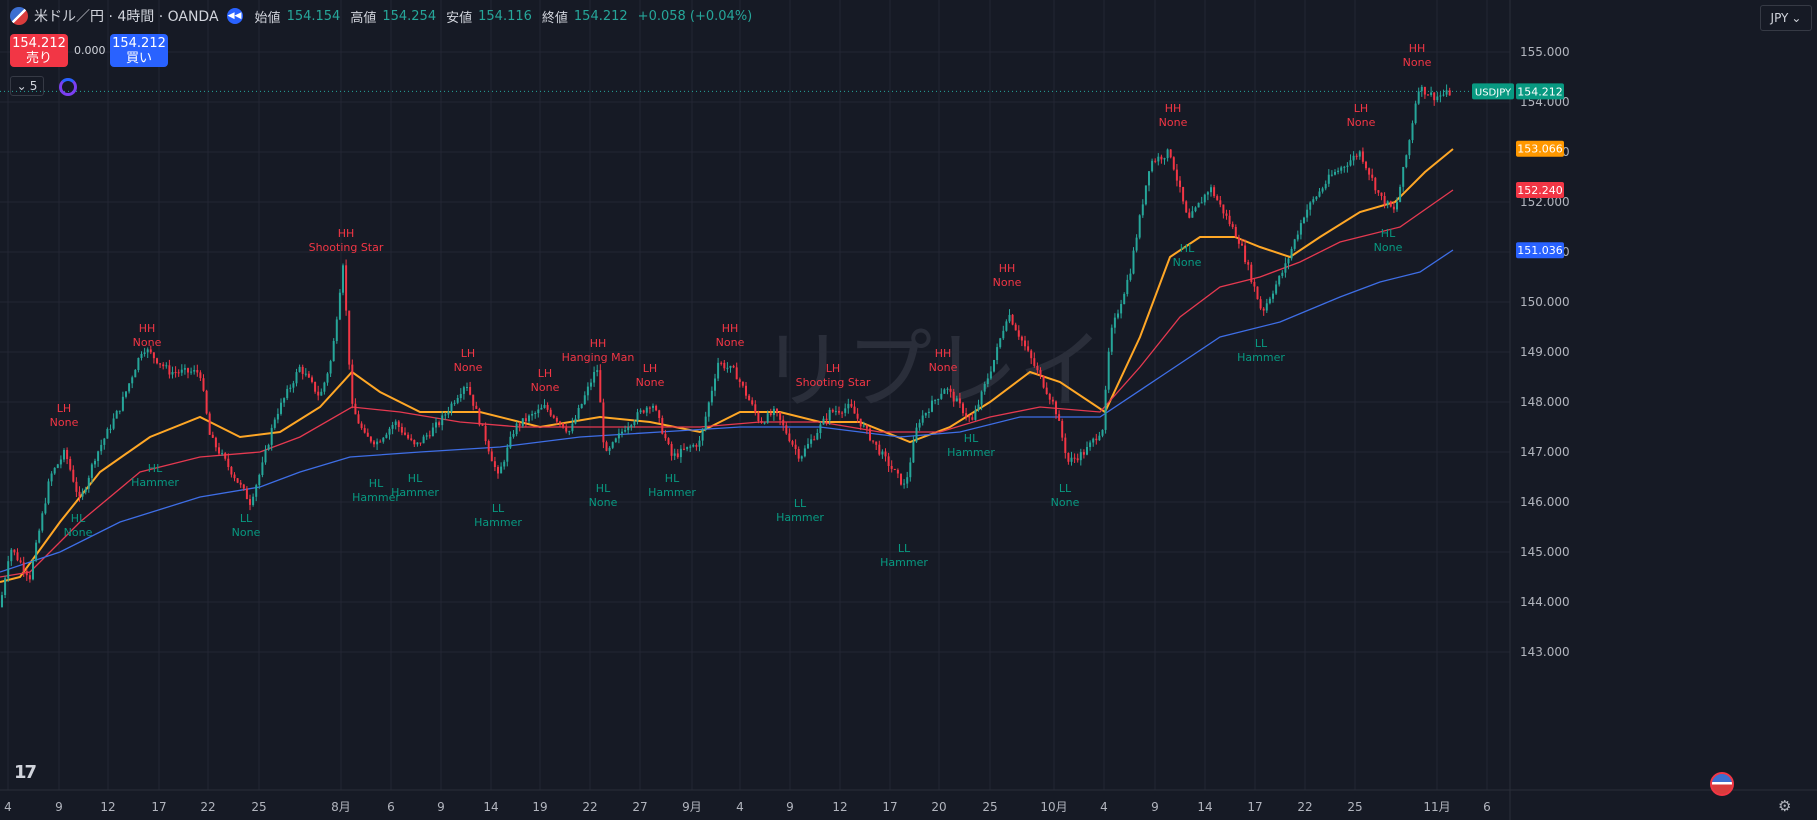  Describe the element at coordinates (1722, 784) in the screenshot. I see `us-flag-icon` at that location.